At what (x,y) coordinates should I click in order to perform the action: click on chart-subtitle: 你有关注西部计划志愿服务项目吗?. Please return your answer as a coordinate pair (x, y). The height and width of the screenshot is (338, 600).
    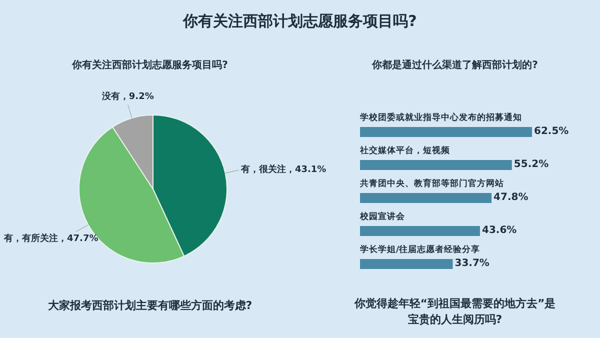
    Looking at the image, I should click on (149, 65).